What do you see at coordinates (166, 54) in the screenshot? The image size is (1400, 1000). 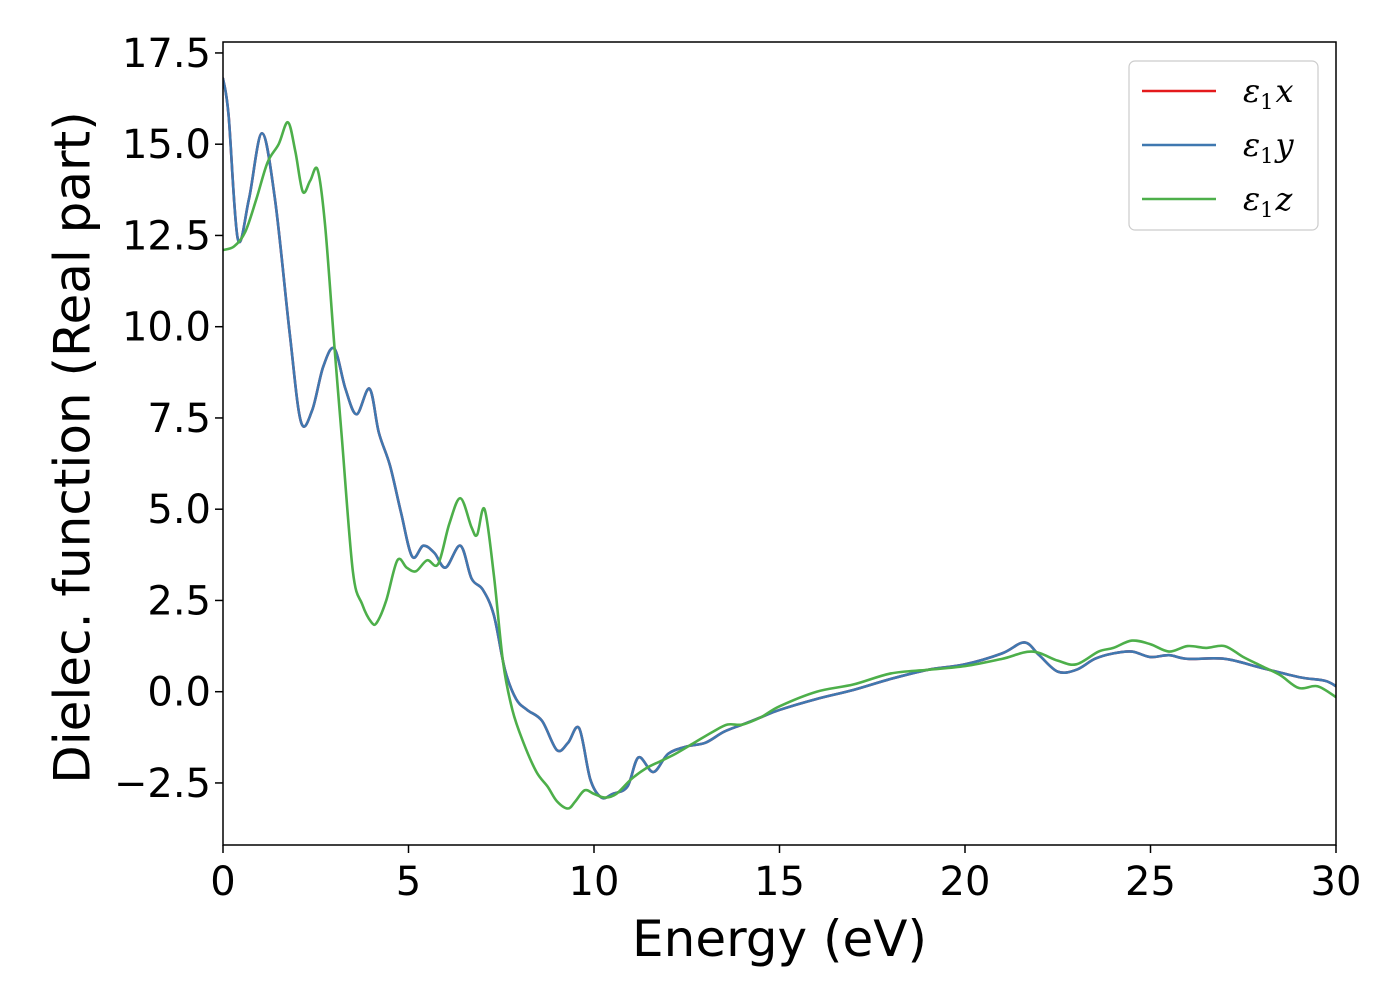 I see `y-tick-label: 17.5` at bounding box center [166, 54].